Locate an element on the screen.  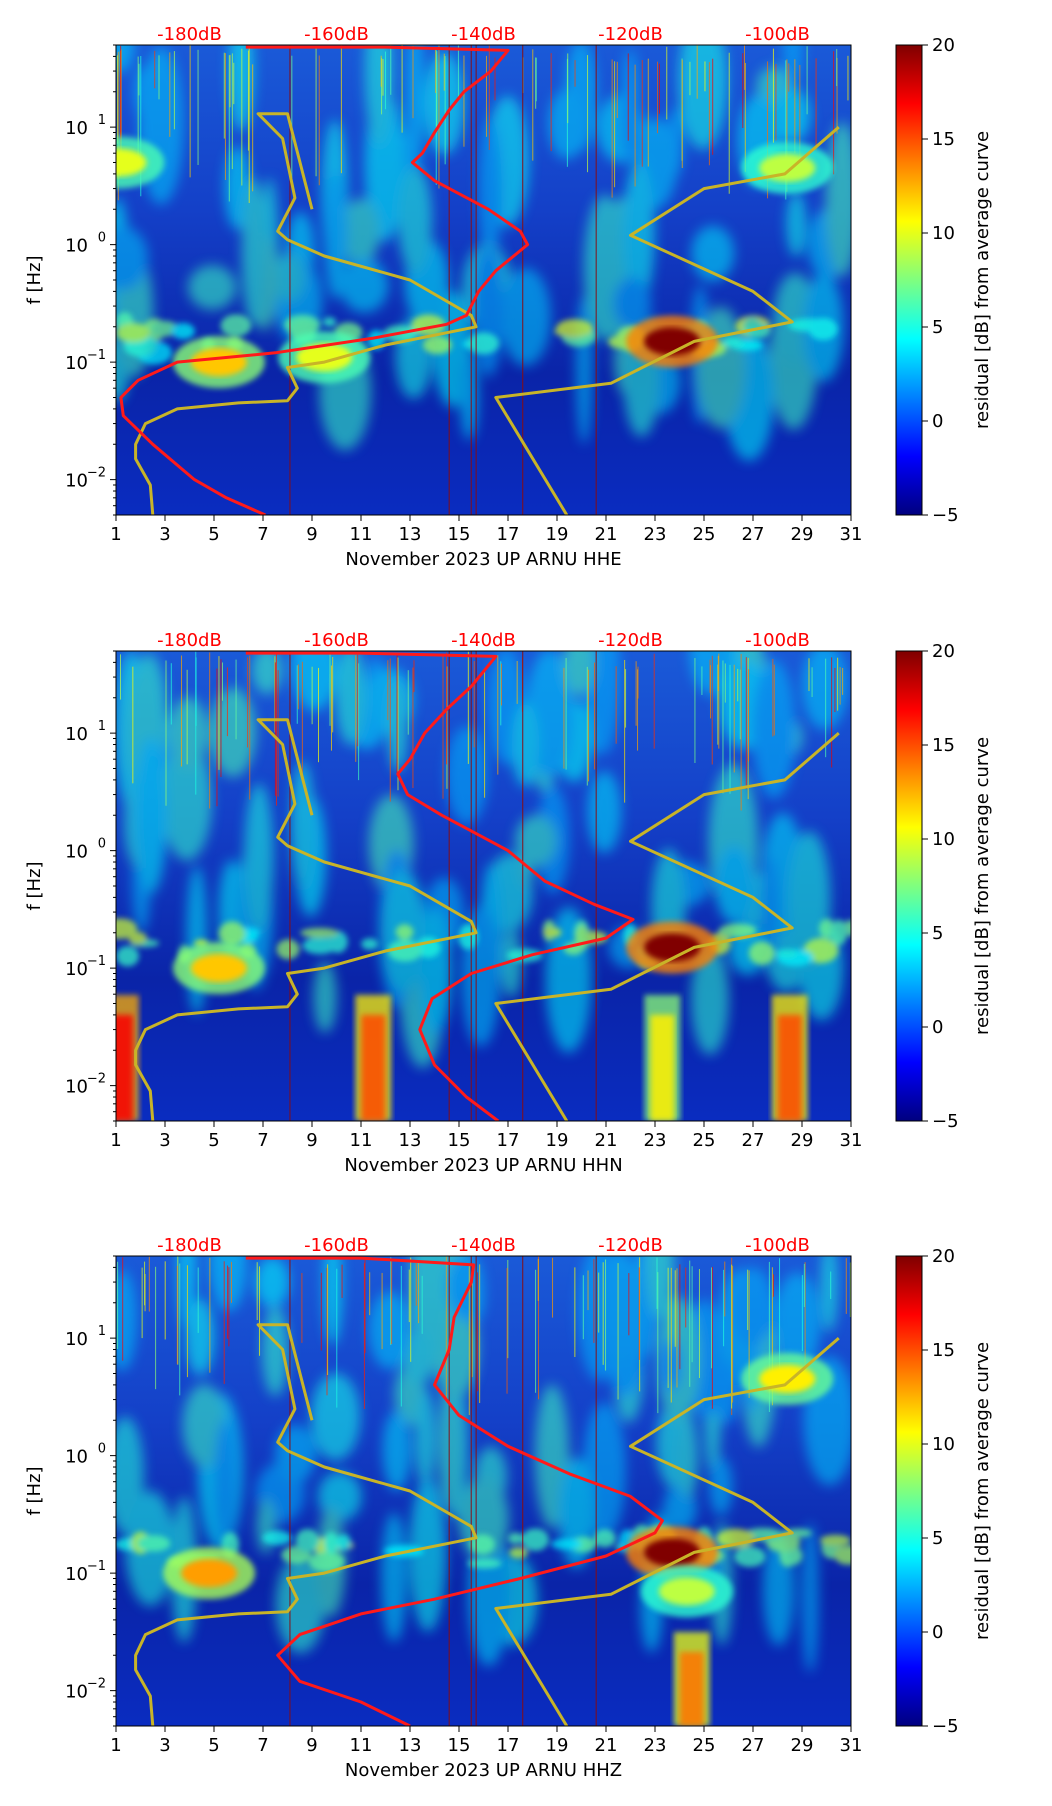
average-psd-curve is located at coordinates (454, 1491).